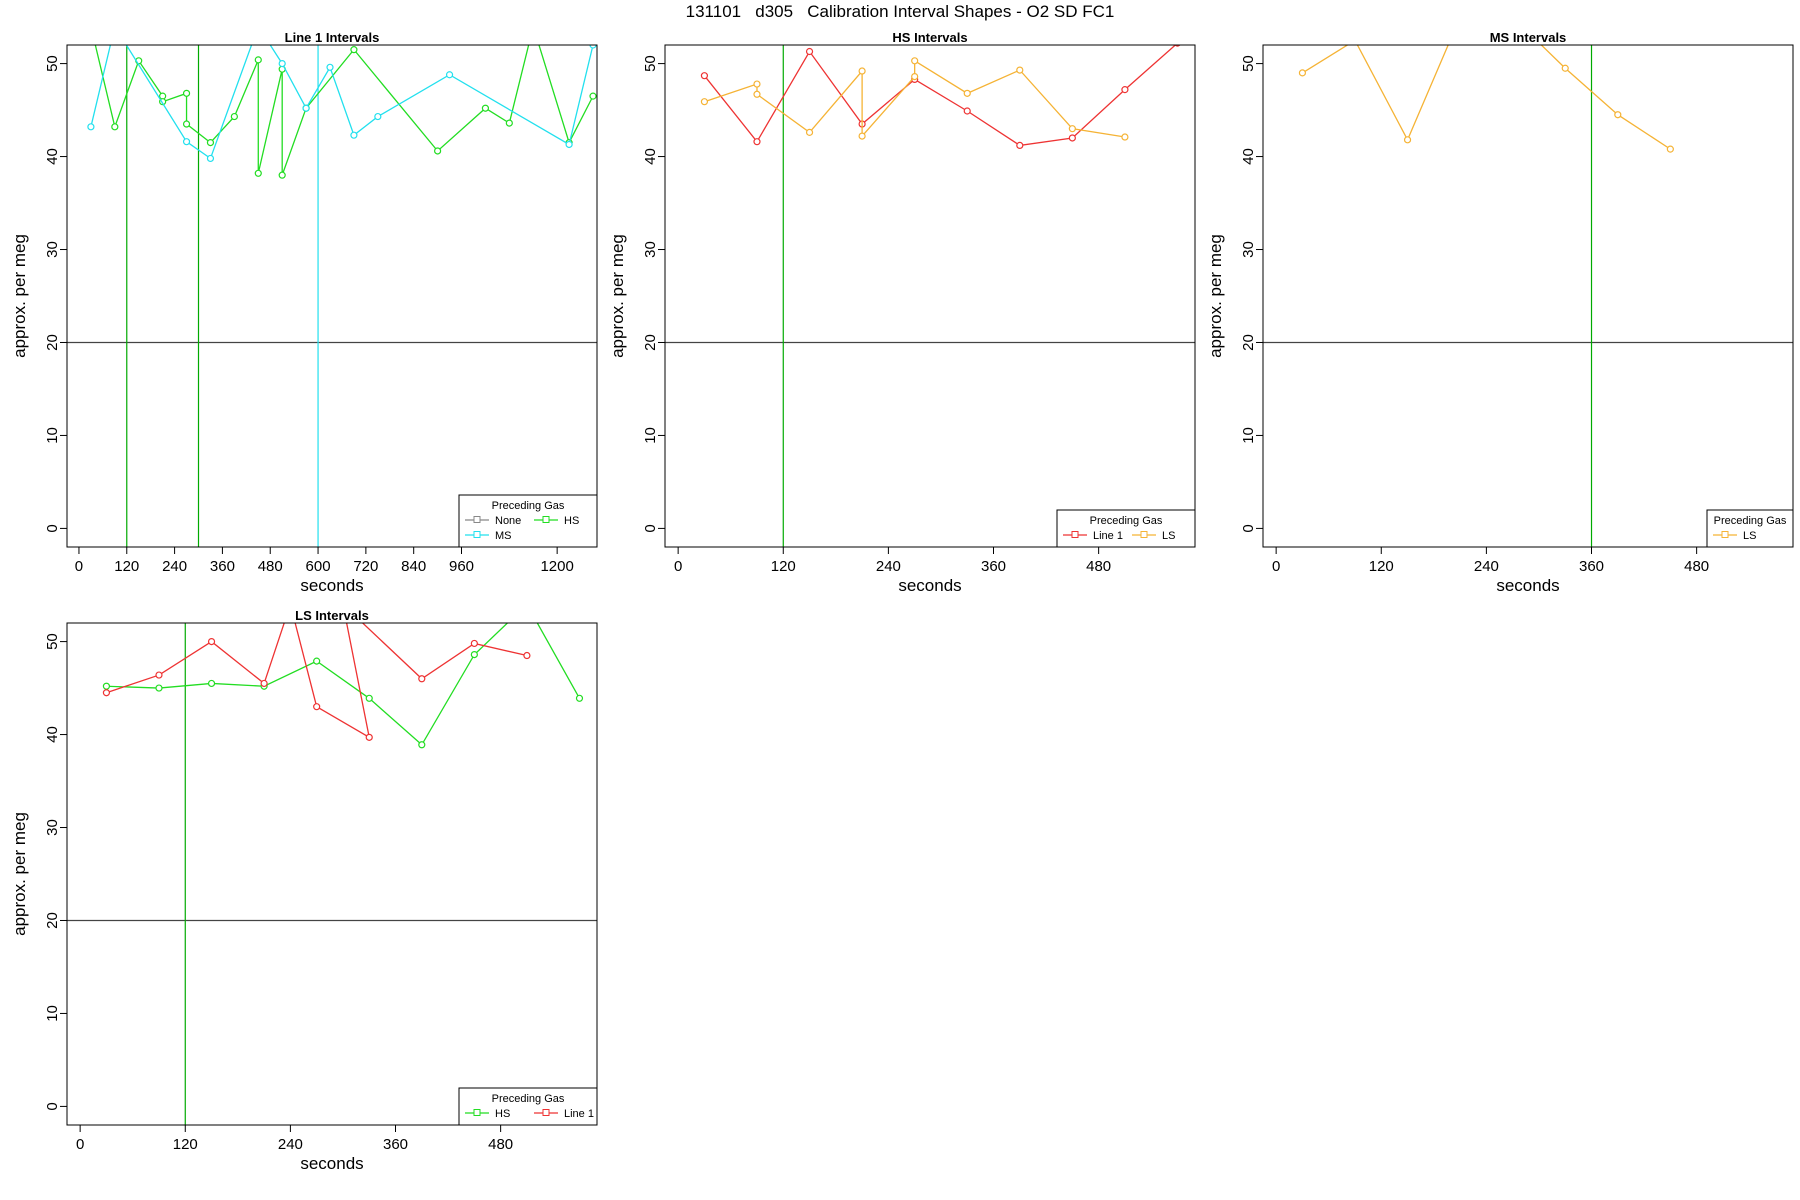 This screenshot has width=1800, height=1200. I want to click on legend: Preceding Gas Line 1 LS, so click(1126, 528).